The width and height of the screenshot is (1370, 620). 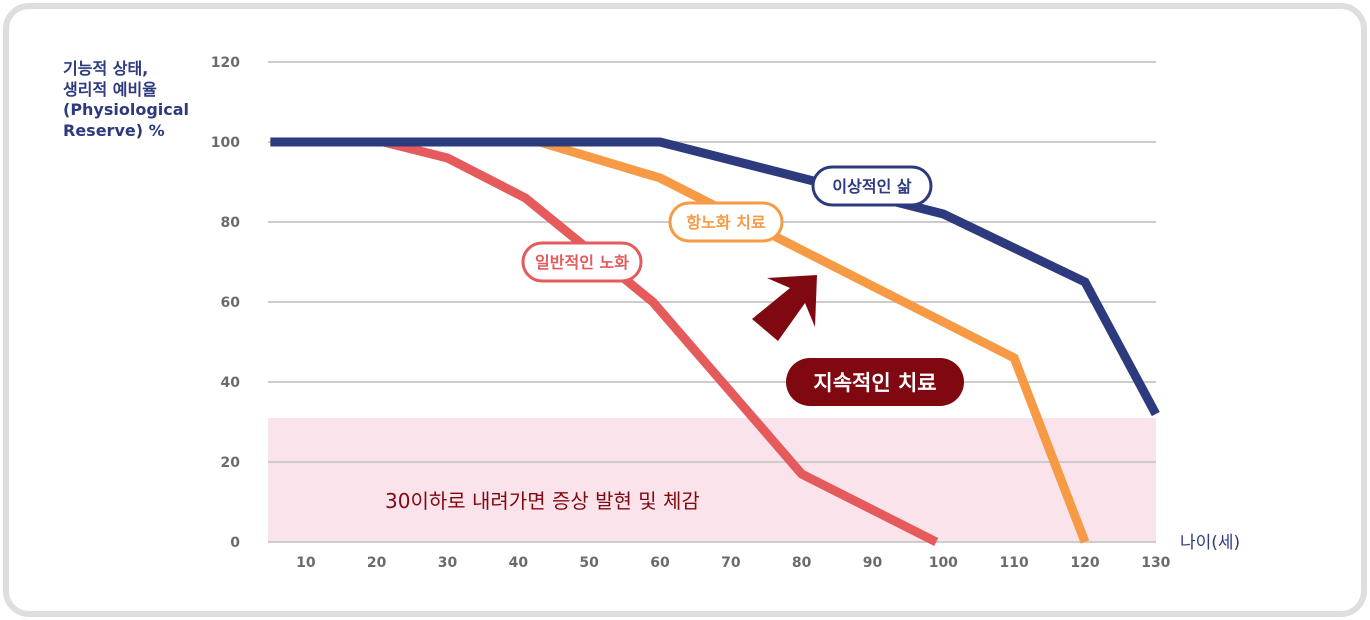 I want to click on y-tick-label: 0, so click(x=235, y=543).